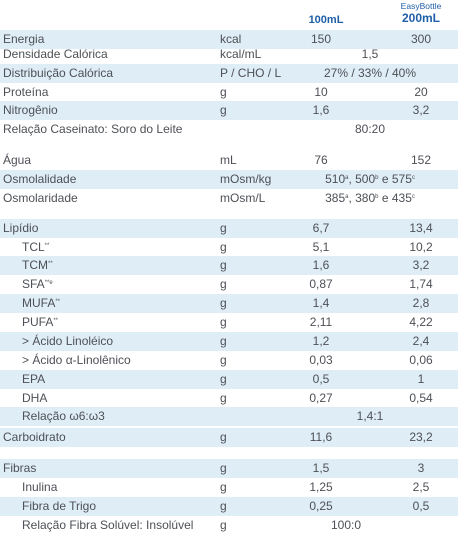  I want to click on value-span-cell: 385a, 380b e 435c, so click(370, 198).